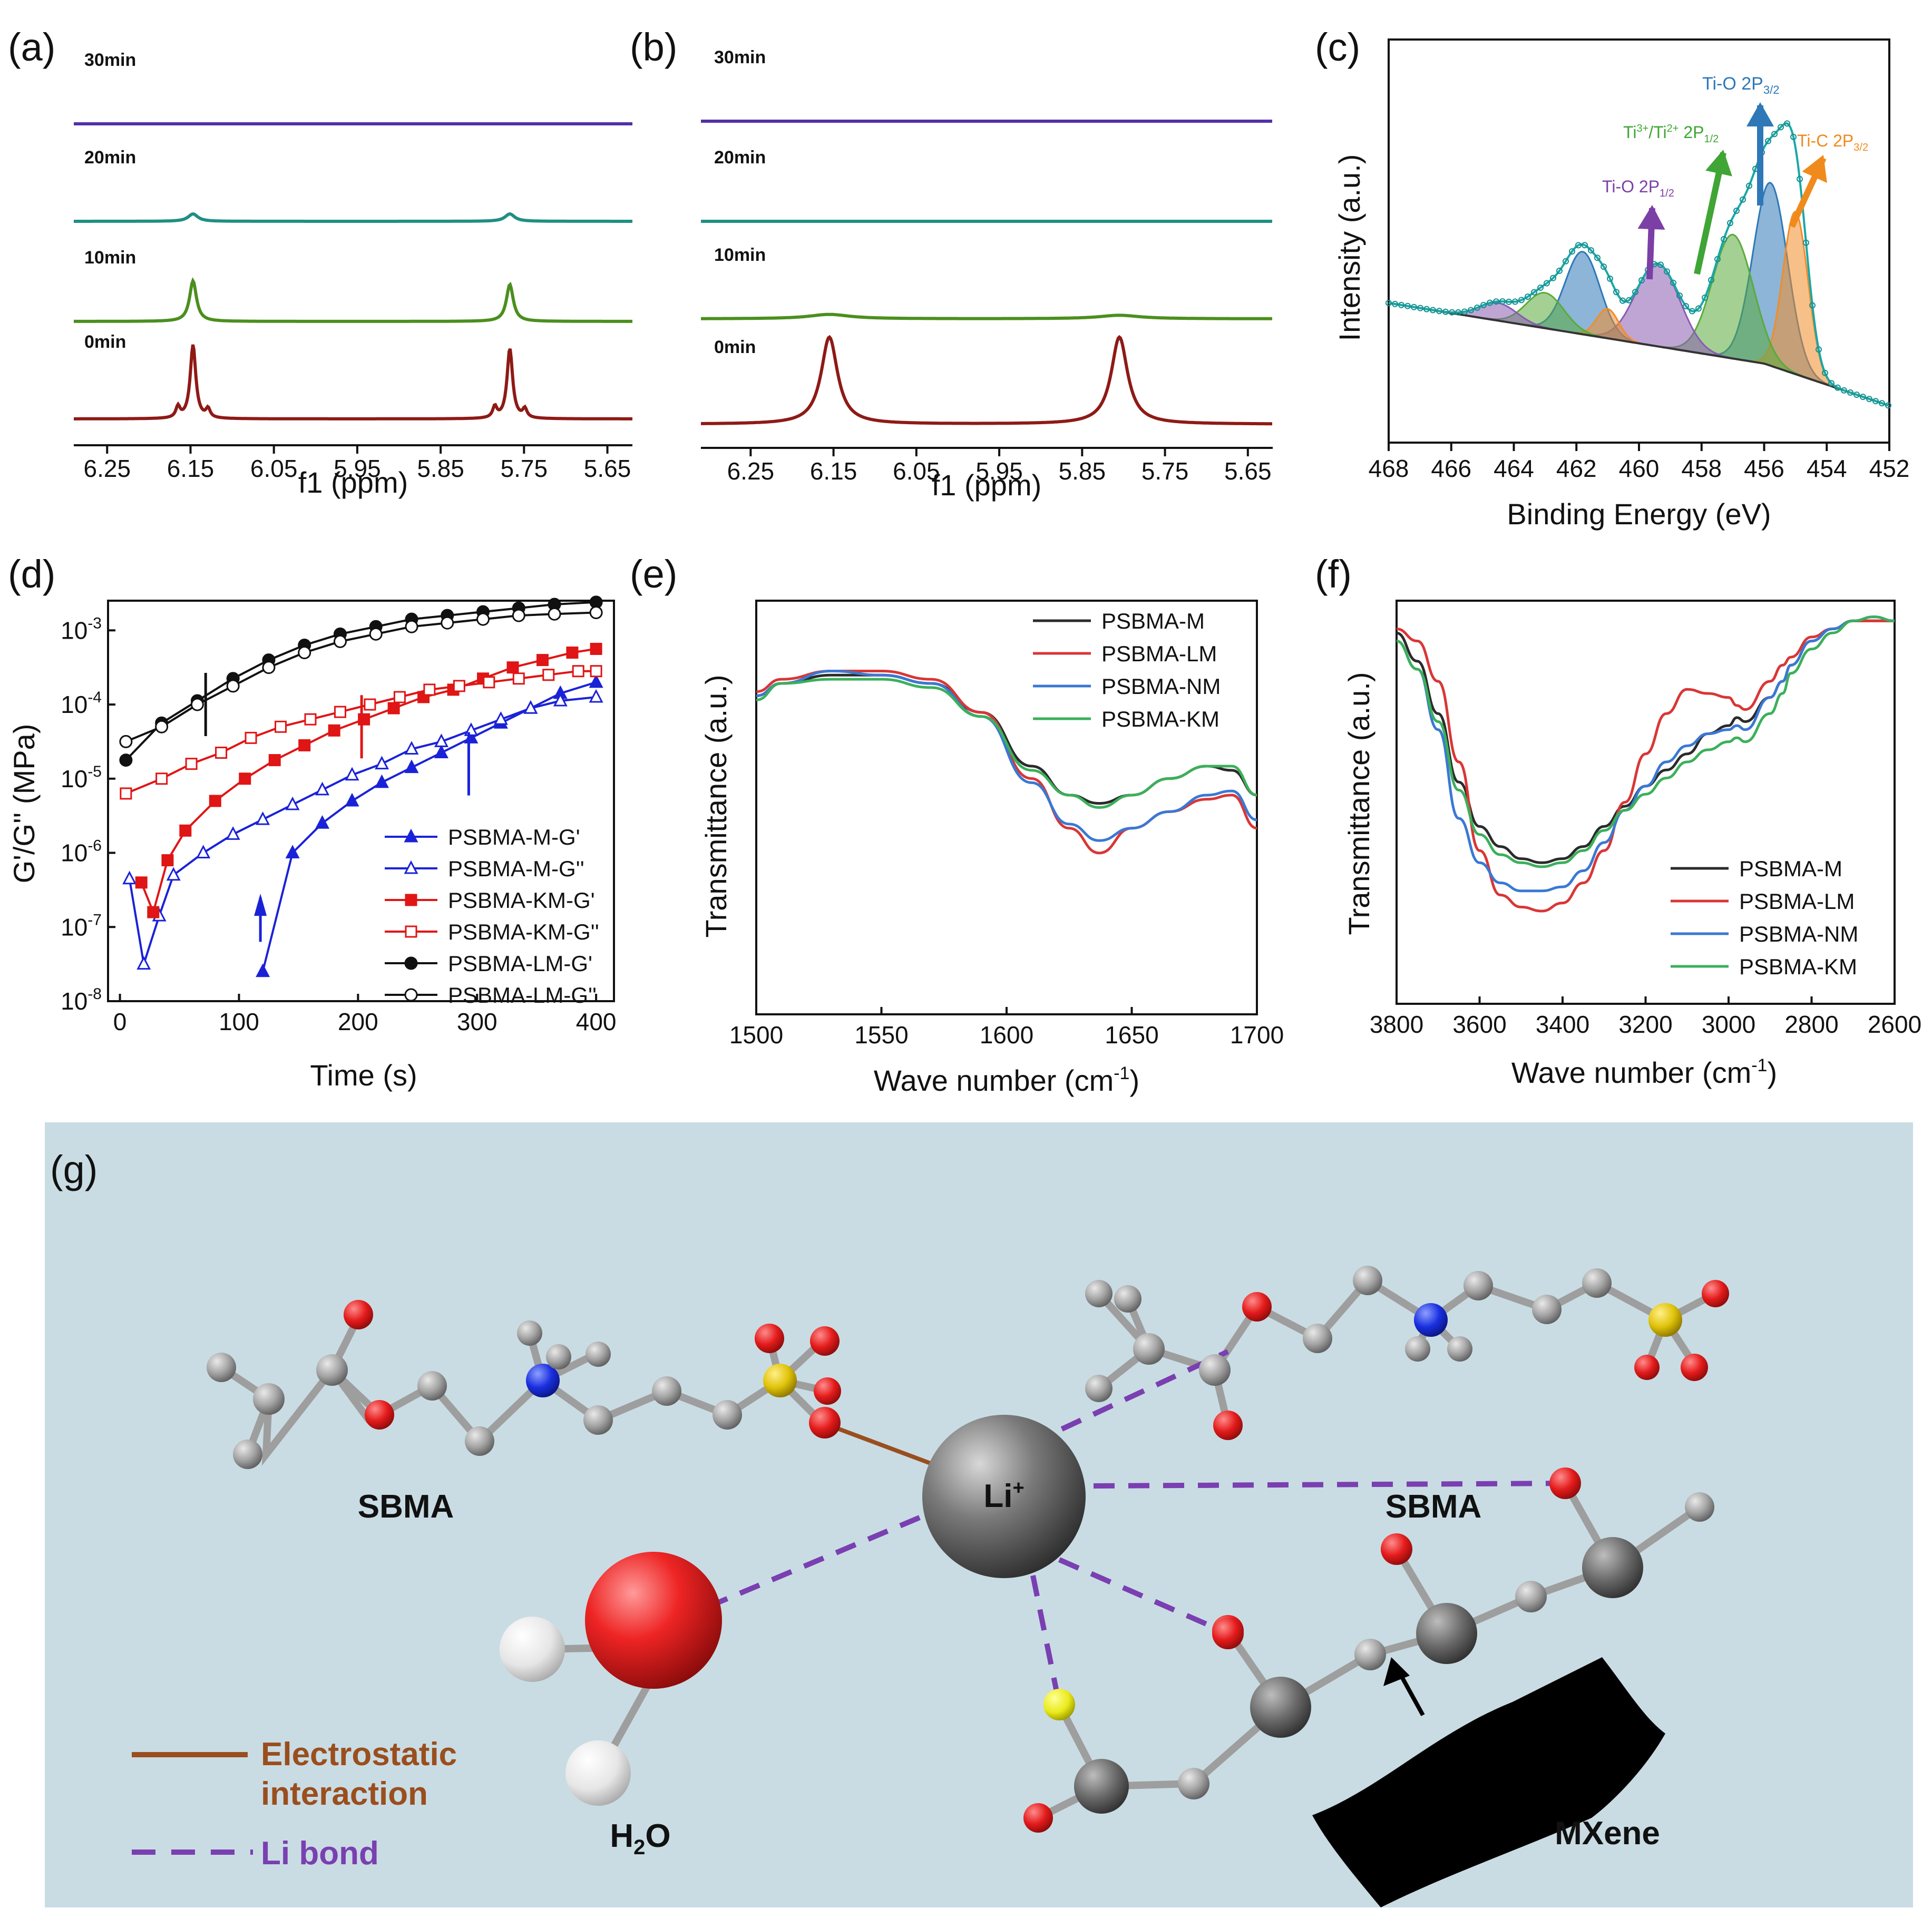 The width and height of the screenshot is (1932, 1918). I want to click on arrow-ti-o-12-head, so click(1651, 217).